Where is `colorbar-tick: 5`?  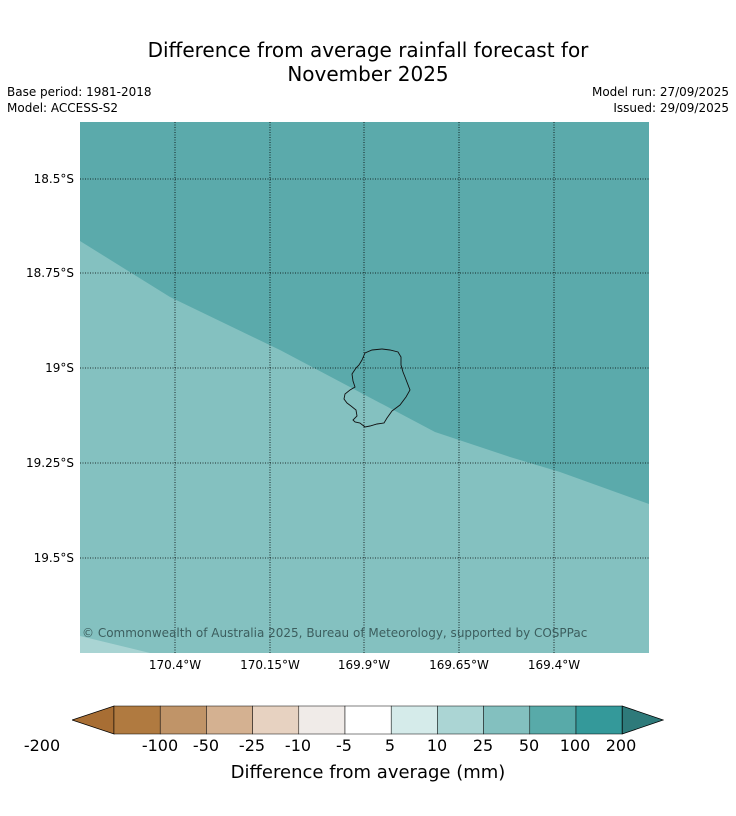 colorbar-tick: 5 is located at coordinates (390, 745).